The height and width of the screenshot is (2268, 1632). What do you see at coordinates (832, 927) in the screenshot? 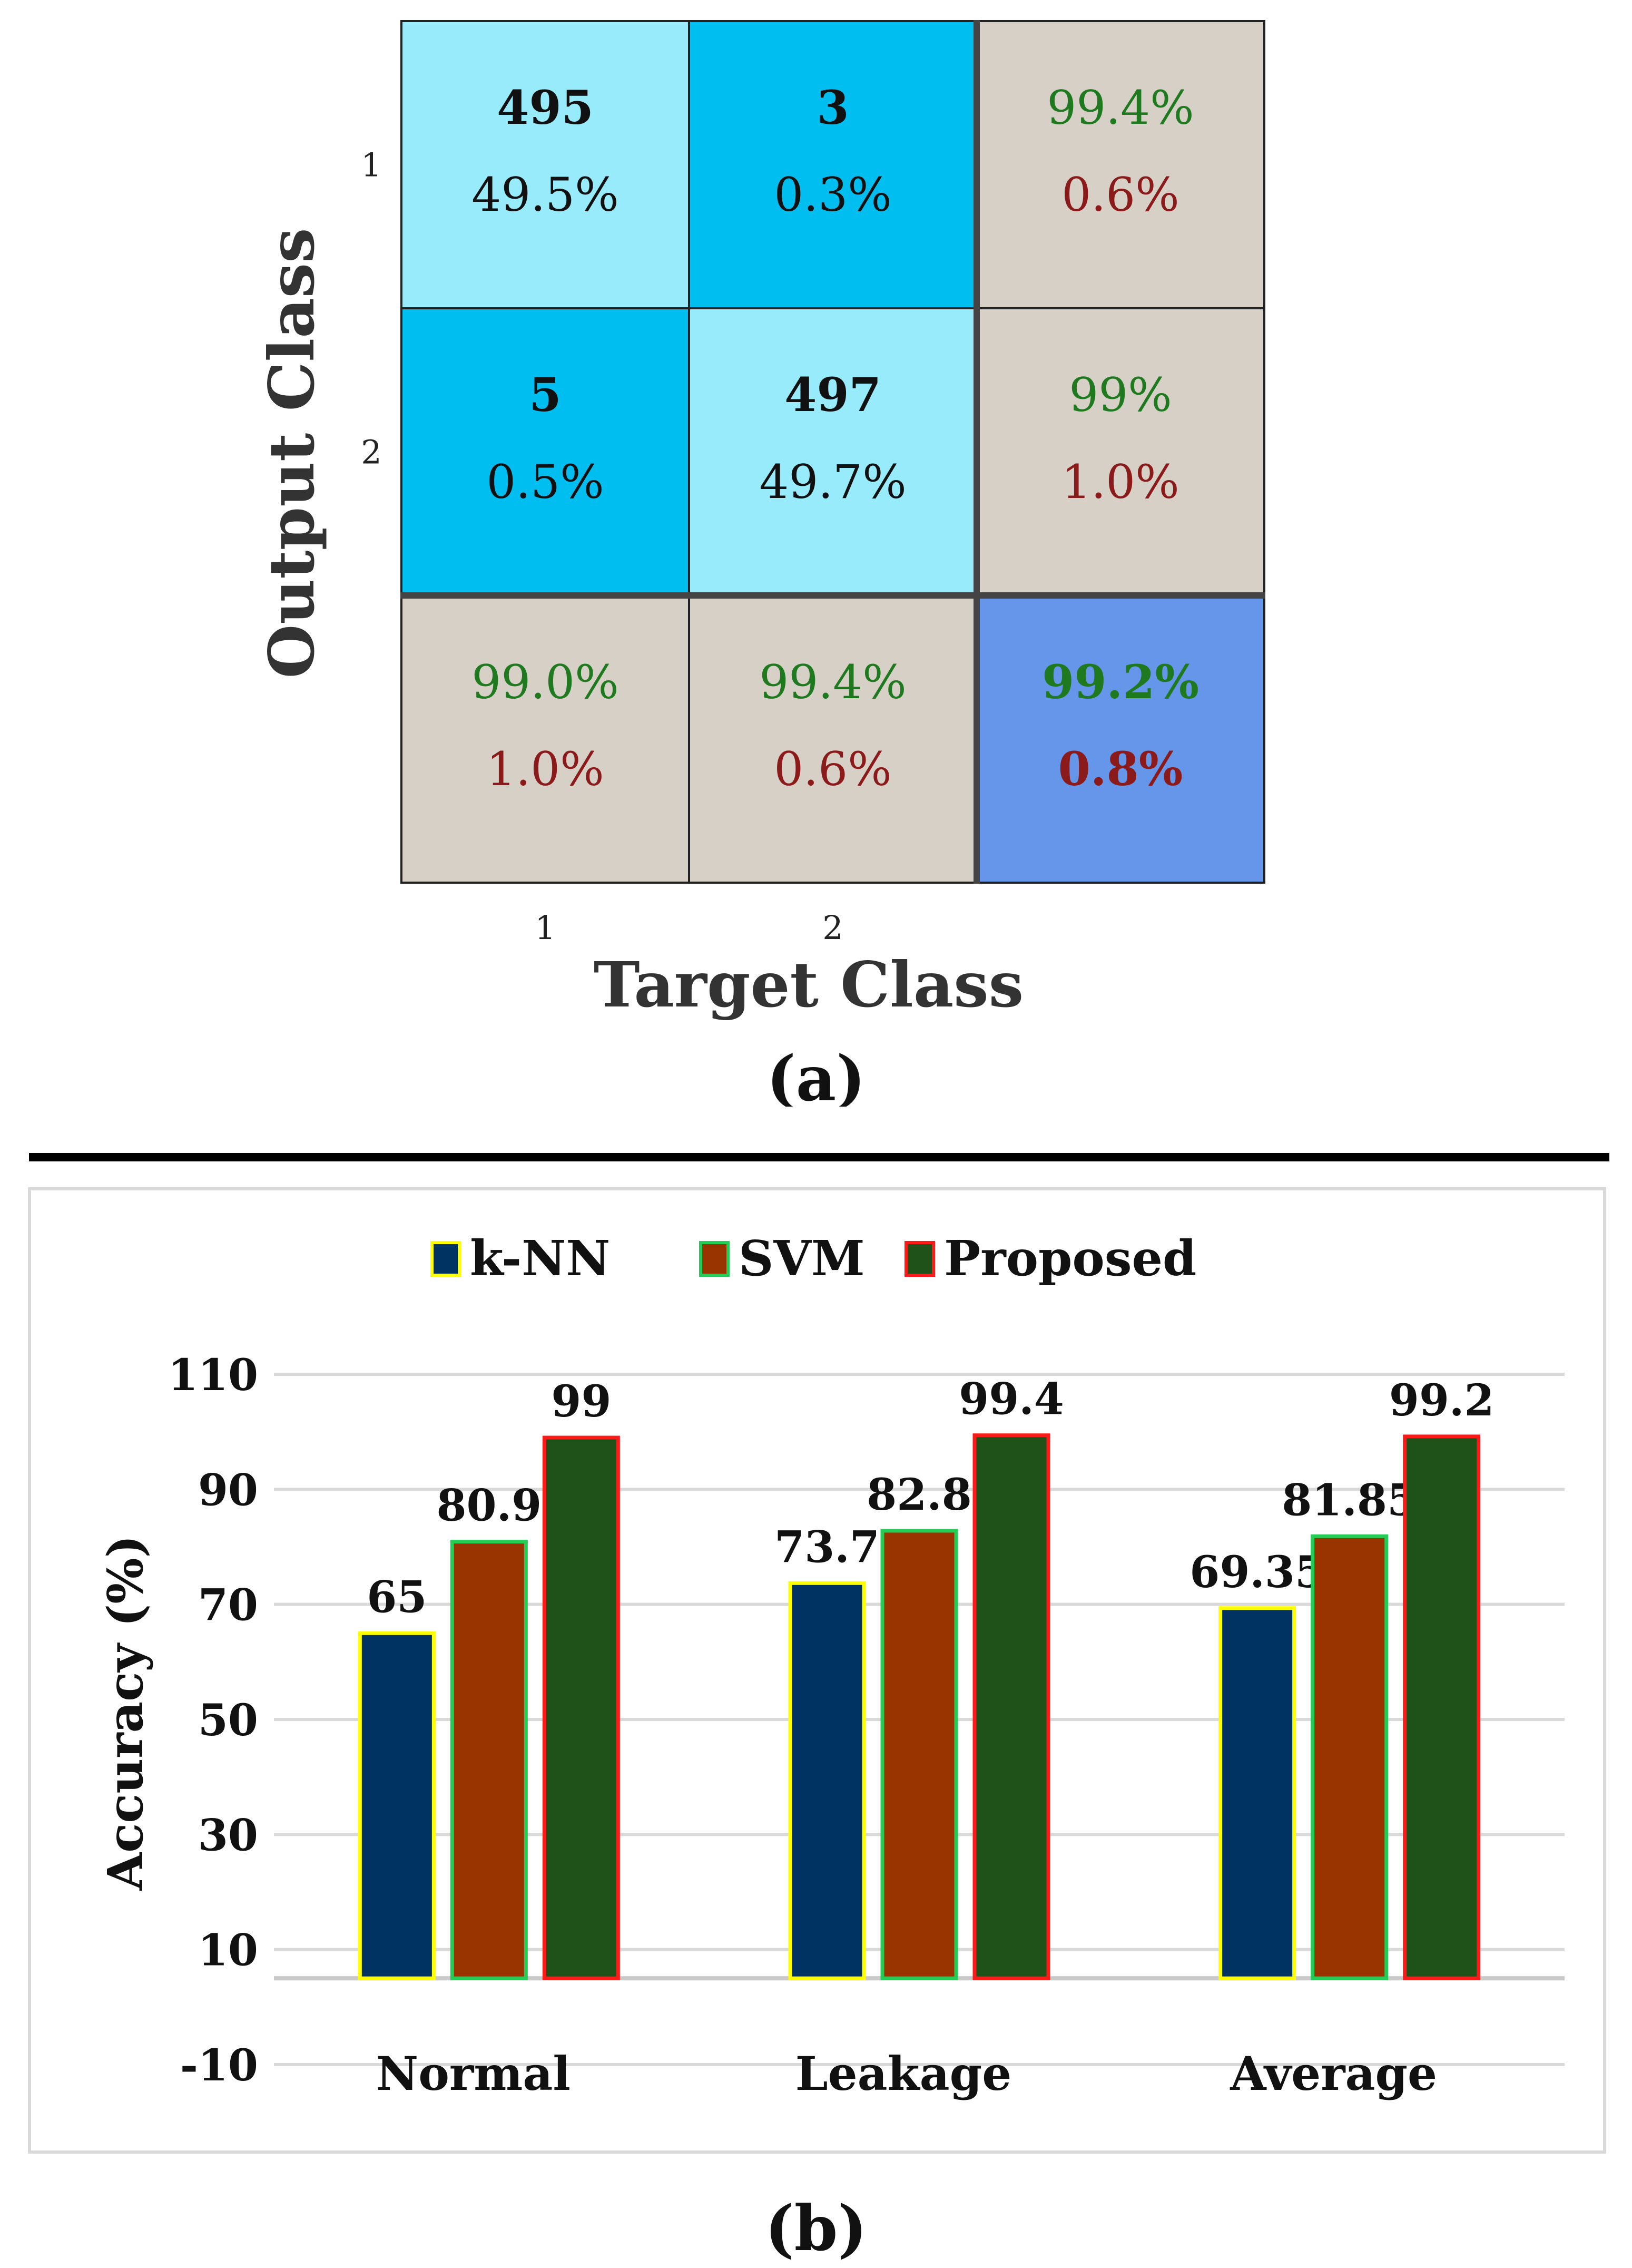
I see `cm-col-label-2: 2` at bounding box center [832, 927].